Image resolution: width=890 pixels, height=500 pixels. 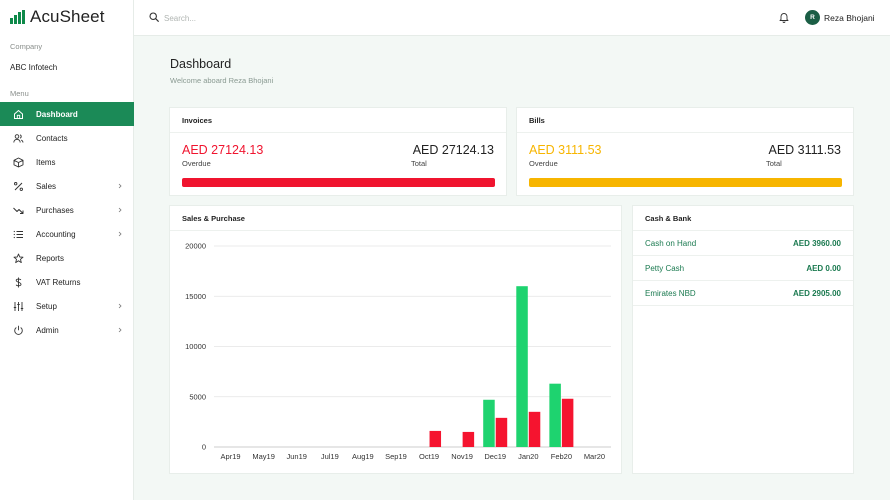 What do you see at coordinates (55, 210) in the screenshot?
I see `sidebar-item-label: Purchases` at bounding box center [55, 210].